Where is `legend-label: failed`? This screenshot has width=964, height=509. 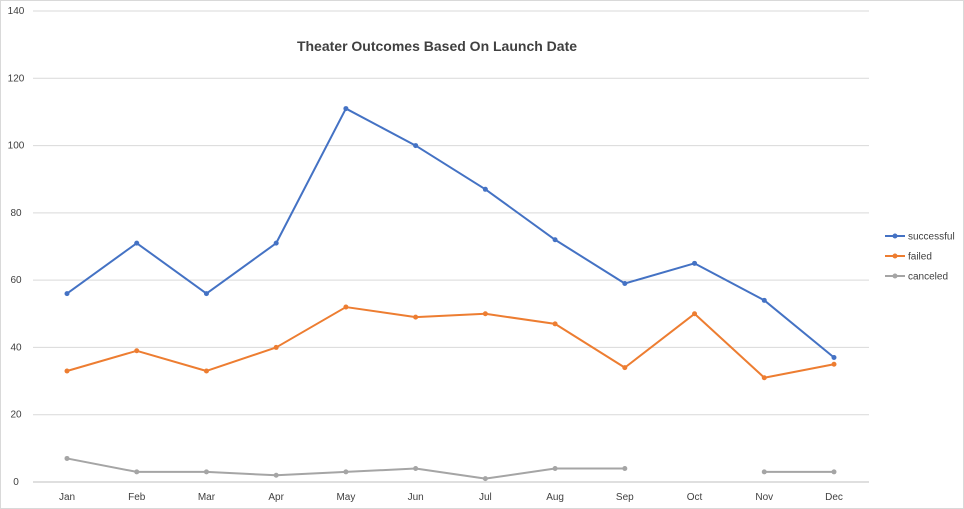 legend-label: failed is located at coordinates (920, 257).